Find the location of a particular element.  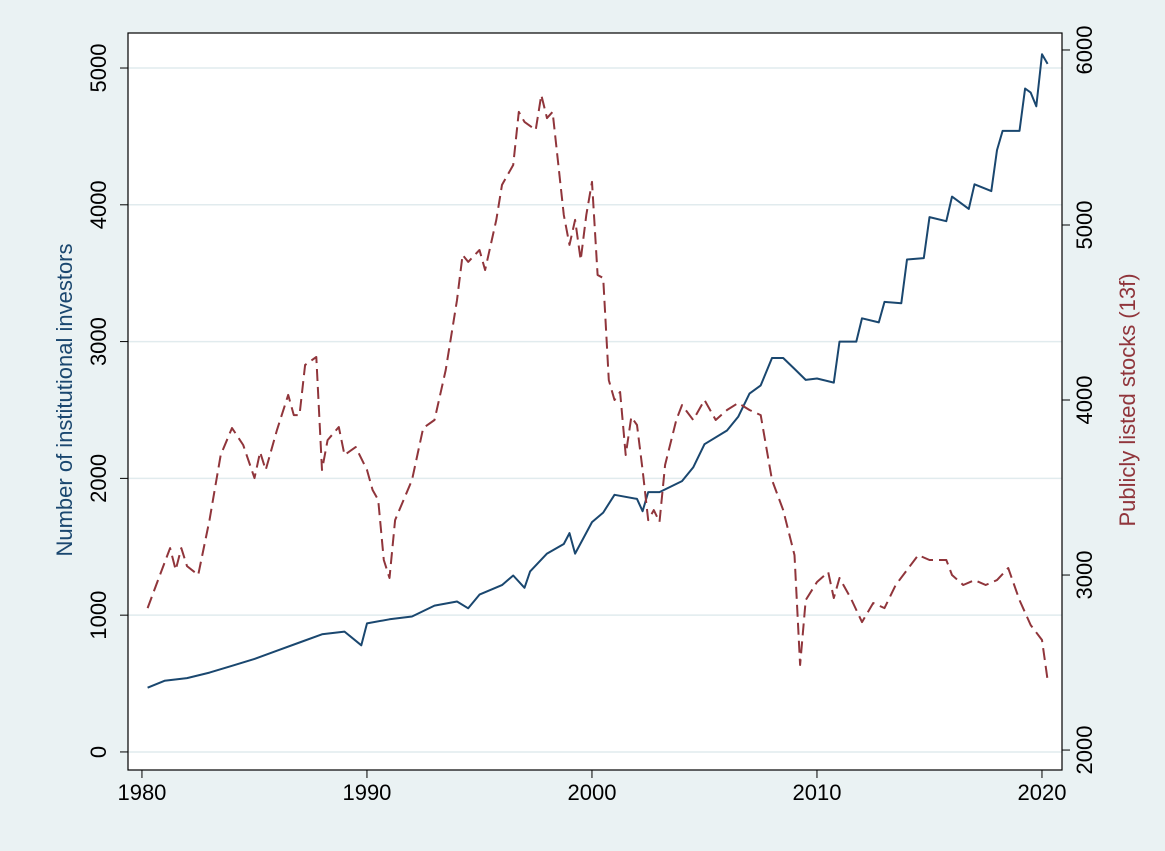

y-tick-label: 1000 is located at coordinates (98, 615).